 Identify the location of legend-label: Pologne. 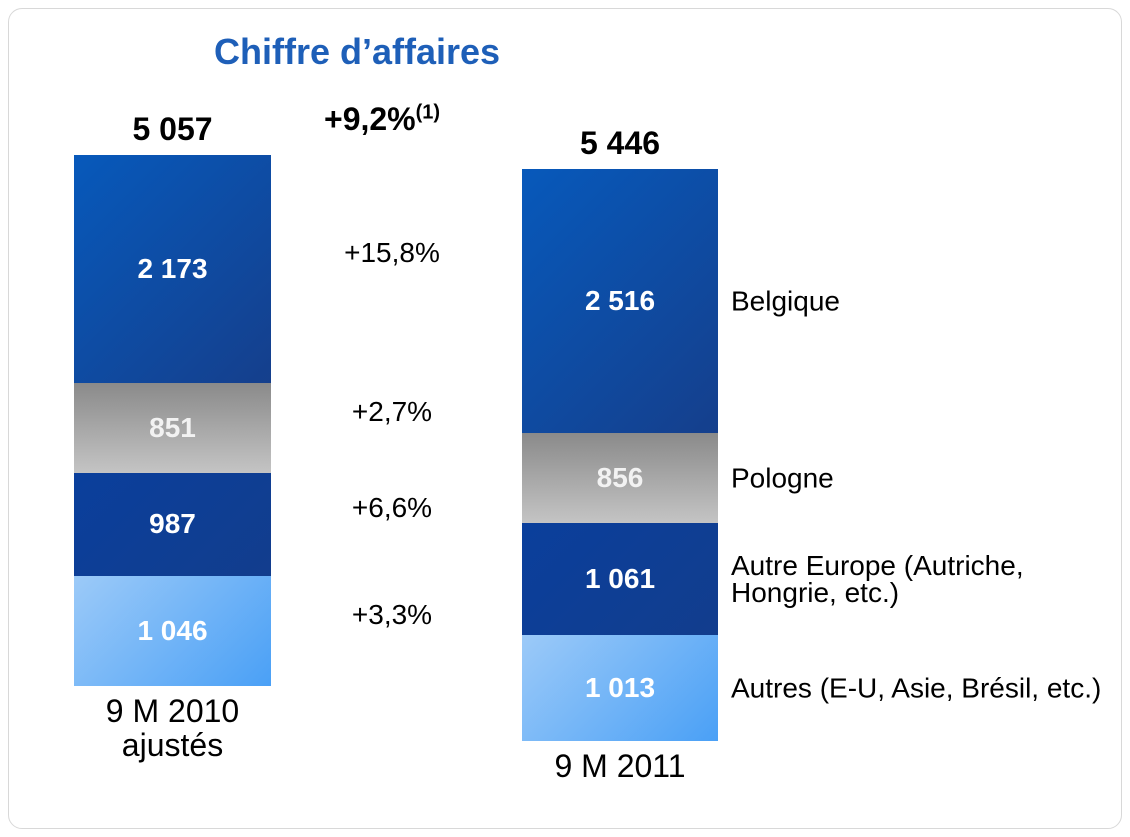
(782, 478).